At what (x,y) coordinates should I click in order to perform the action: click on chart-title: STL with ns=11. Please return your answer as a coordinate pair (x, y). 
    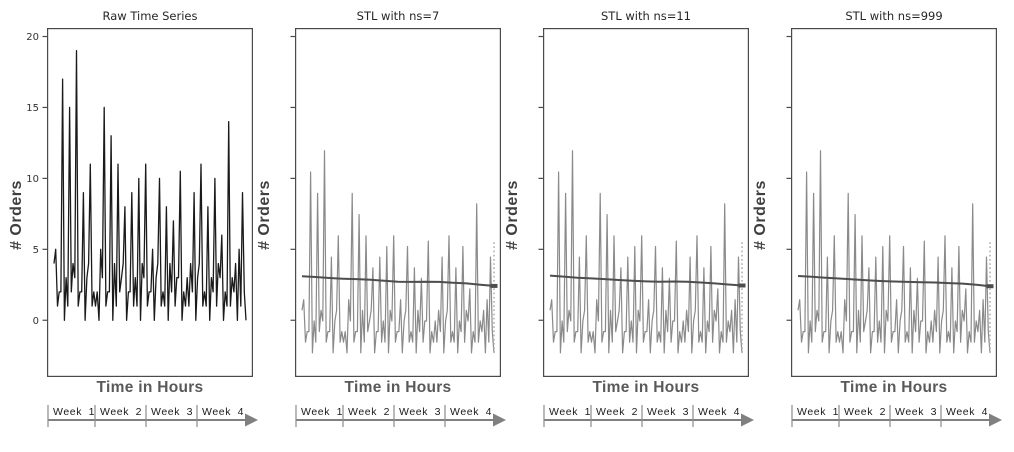
    Looking at the image, I should click on (646, 16).